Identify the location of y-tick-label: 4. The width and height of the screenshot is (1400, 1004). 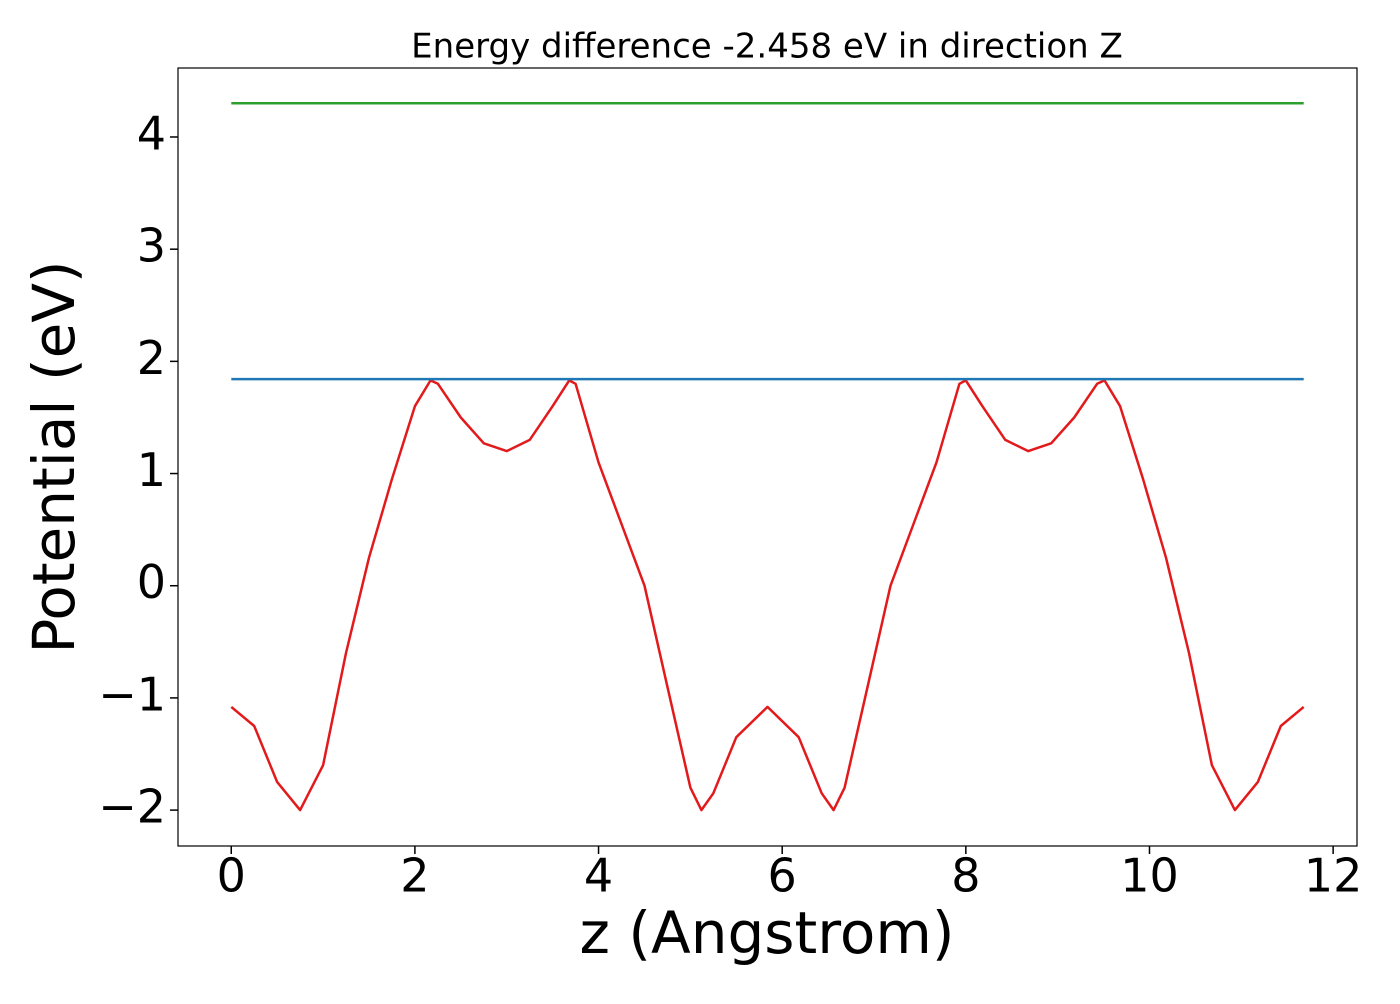
(151, 133).